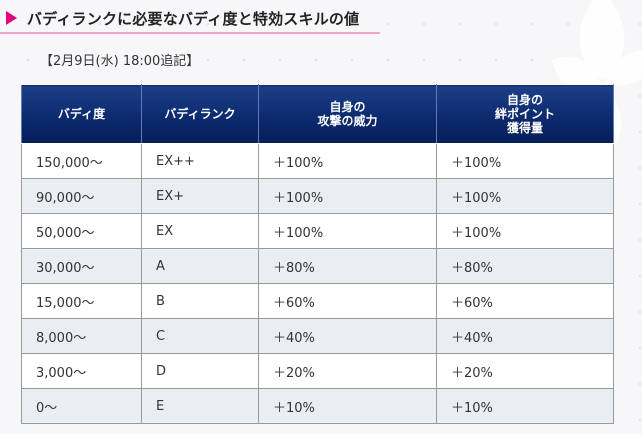 Image resolution: width=642 pixels, height=434 pixels. Describe the element at coordinates (81, 114) in the screenshot. I see `header-buddy-level: バディ度` at that location.